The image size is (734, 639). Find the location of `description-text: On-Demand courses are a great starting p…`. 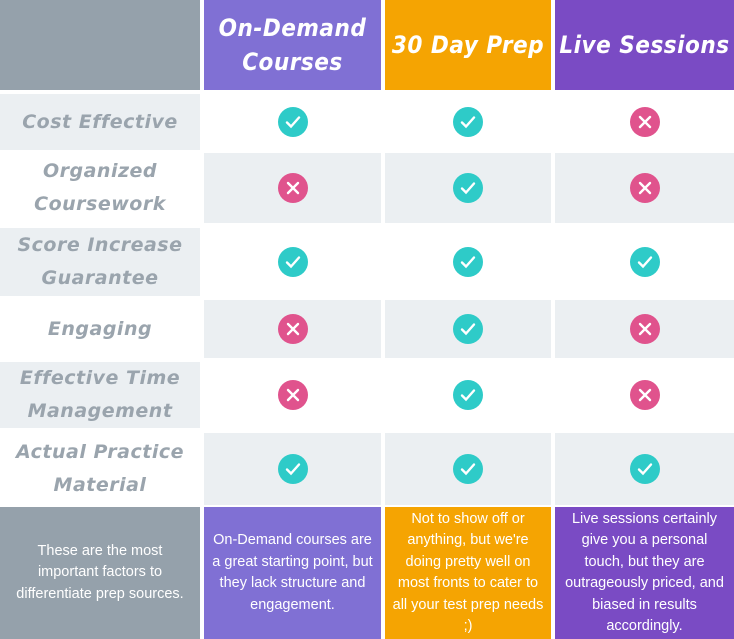

description-text: On-Demand courses are a great starting p… is located at coordinates (292, 572).